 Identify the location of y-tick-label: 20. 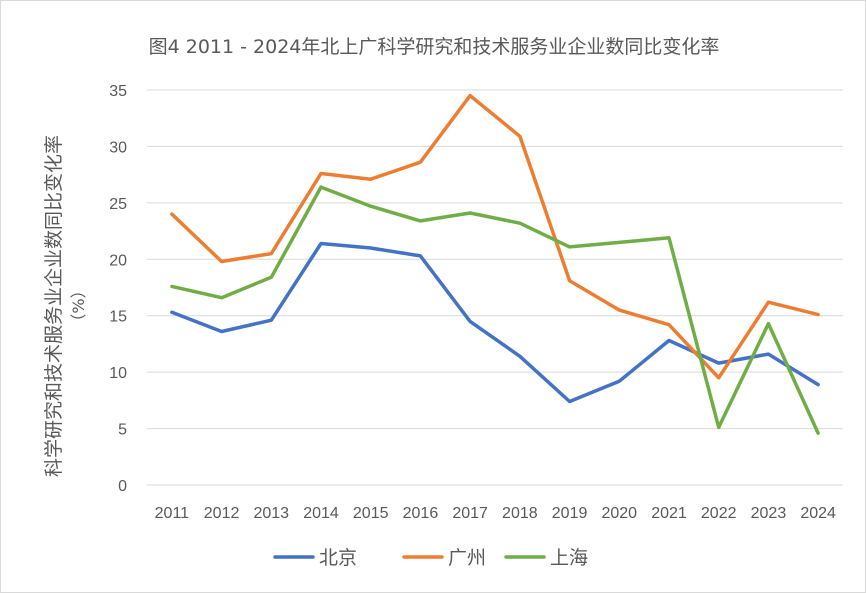
(118, 260).